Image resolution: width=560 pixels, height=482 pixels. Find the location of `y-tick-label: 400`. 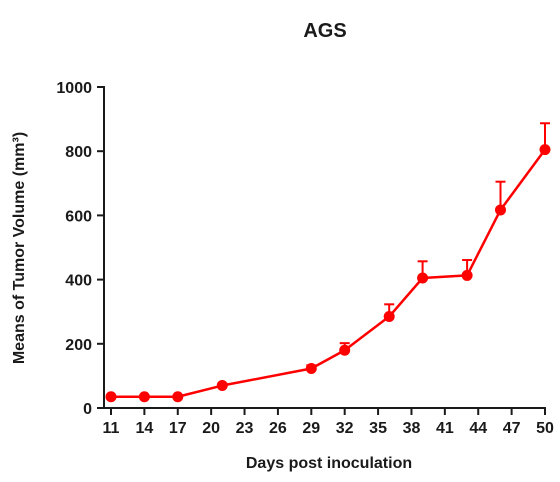

y-tick-label: 400 is located at coordinates (78, 281).